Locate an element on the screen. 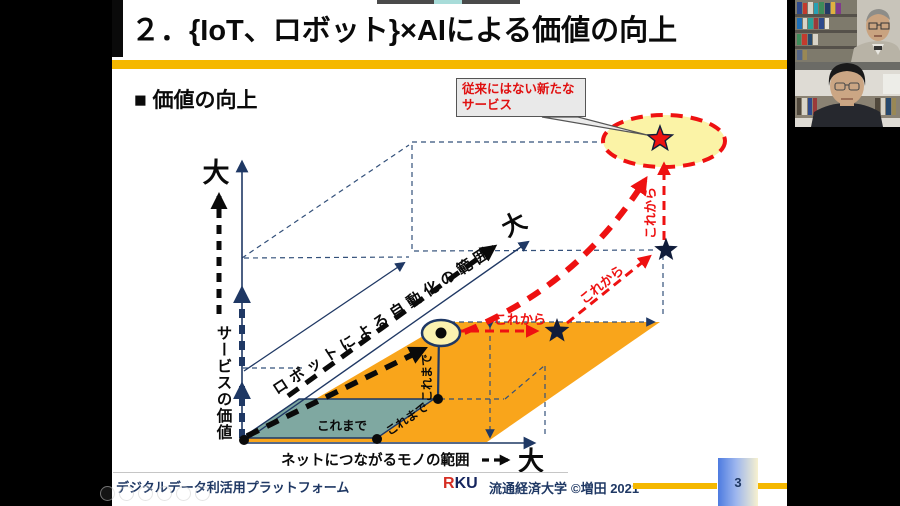  from-now-arrows is located at coordinates (555, 252).